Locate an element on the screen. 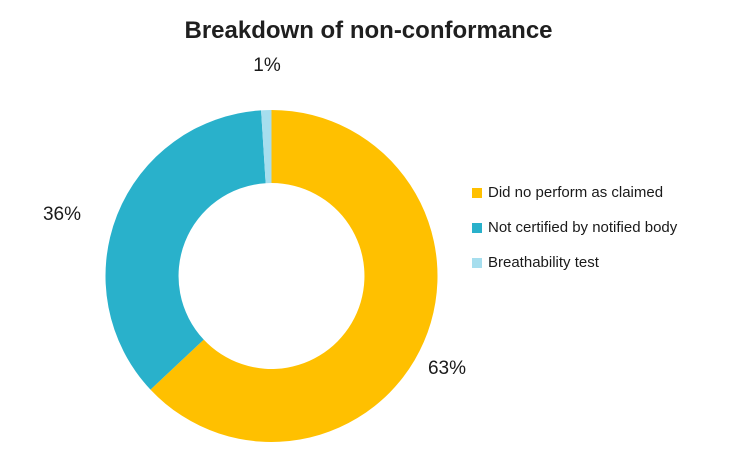 This screenshot has height=463, width=750. pie-segment-not-certified-by-notified-body is located at coordinates (185, 250).